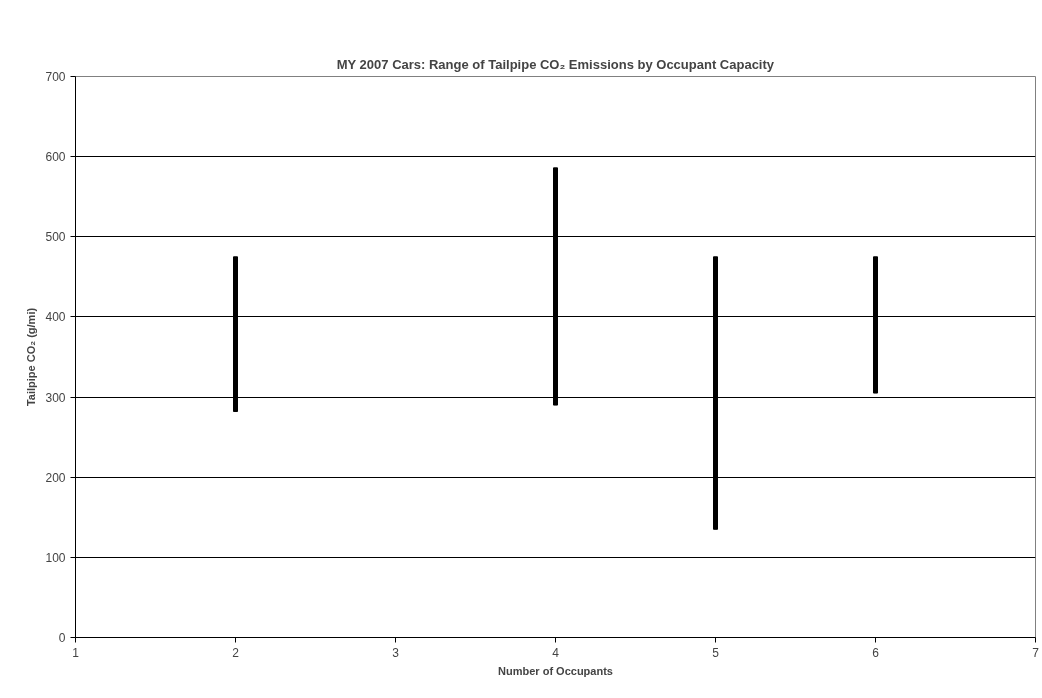 The image size is (1042, 698). Describe the element at coordinates (55, 477) in the screenshot. I see `y-tick-label: 200` at that location.